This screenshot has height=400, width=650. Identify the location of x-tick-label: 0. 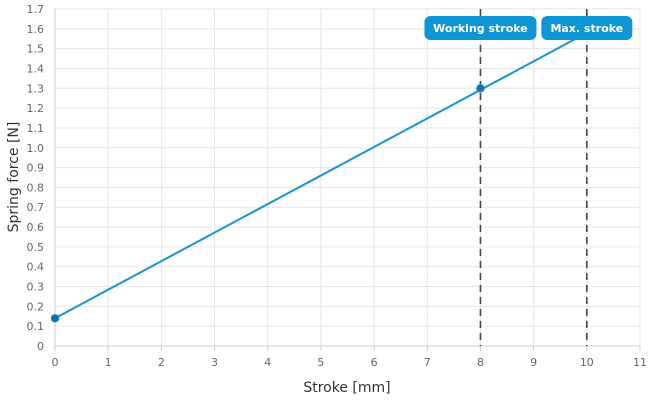
(55, 362).